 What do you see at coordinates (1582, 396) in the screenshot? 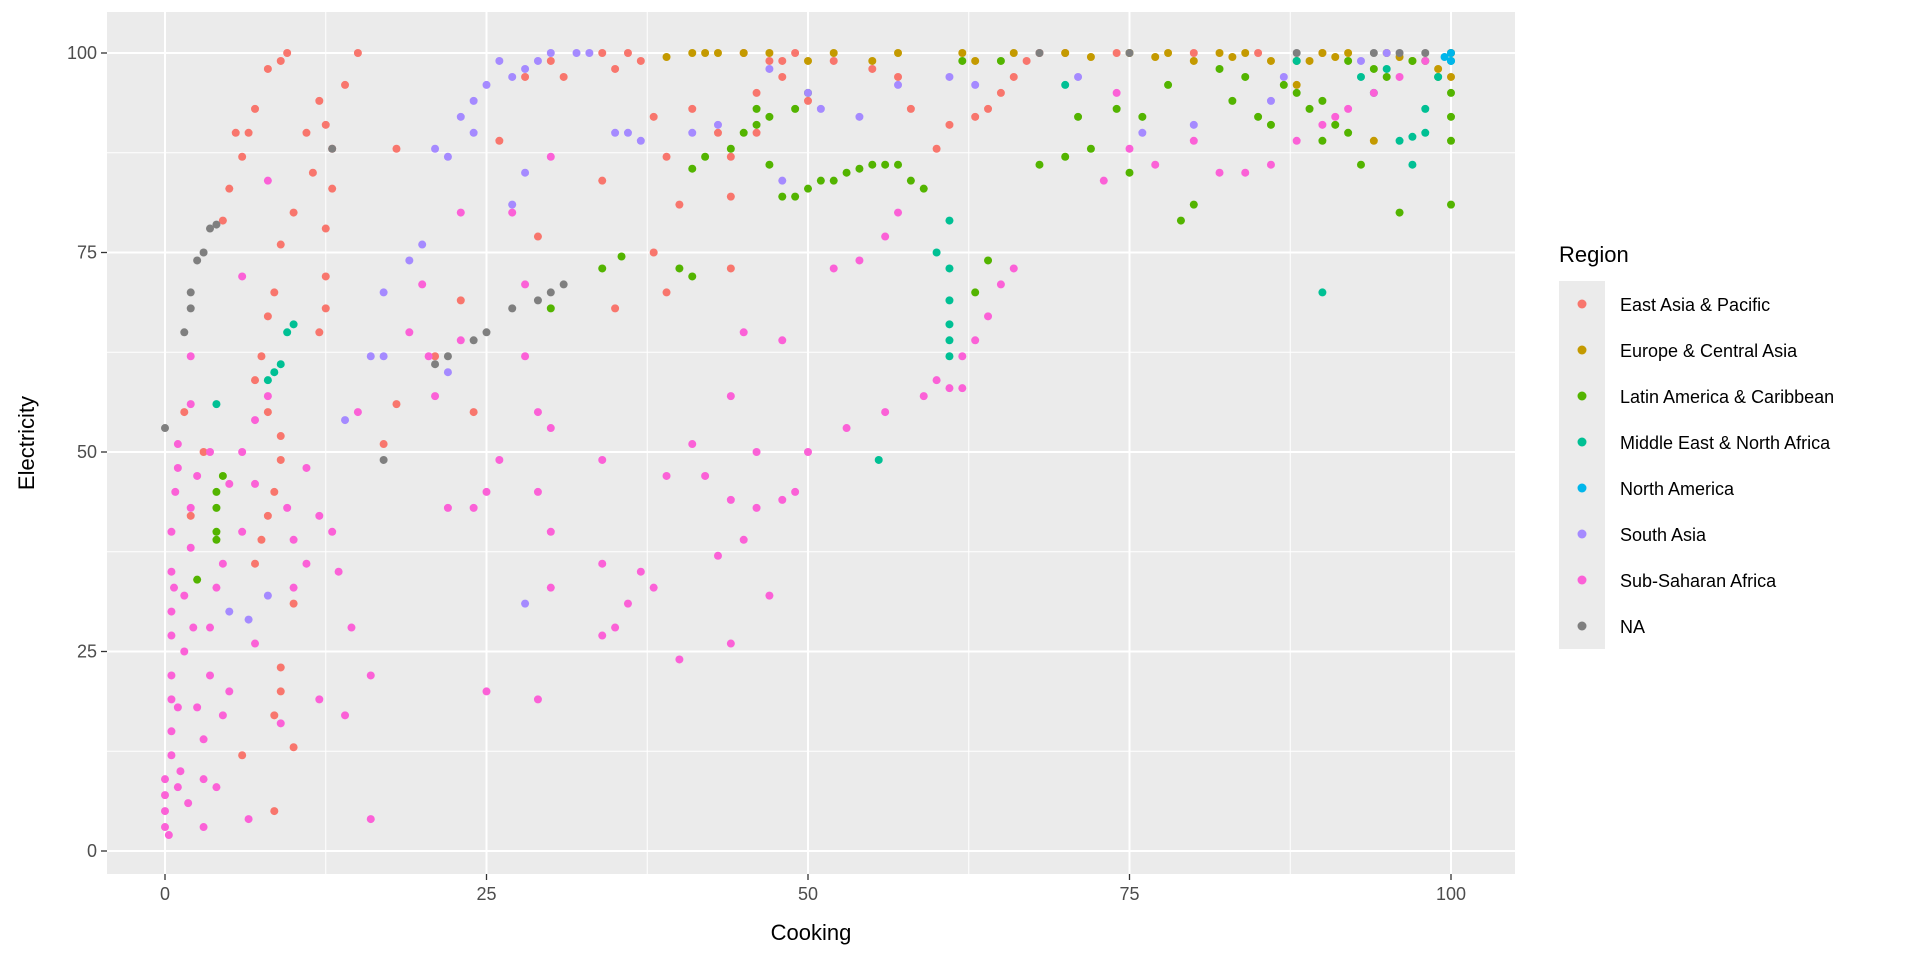
I see `legend-key-latin-america-caribbean` at bounding box center [1582, 396].